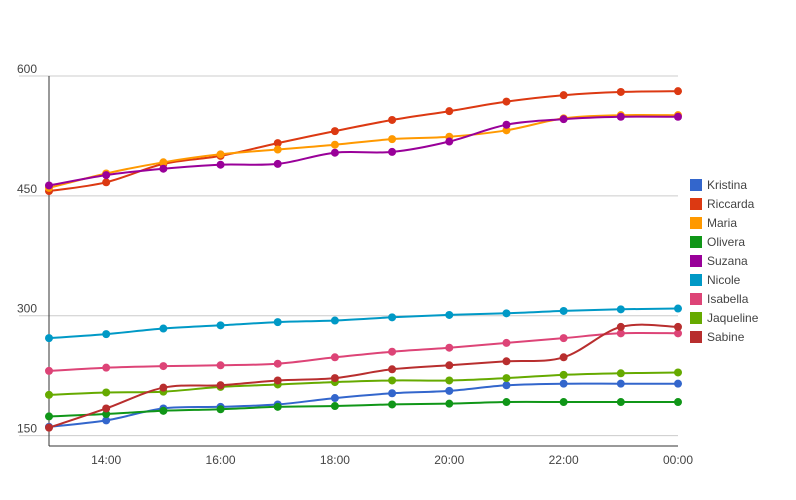 The height and width of the screenshot is (500, 796). What do you see at coordinates (715, 280) in the screenshot?
I see `legend-item-nicole: Nicole` at bounding box center [715, 280].